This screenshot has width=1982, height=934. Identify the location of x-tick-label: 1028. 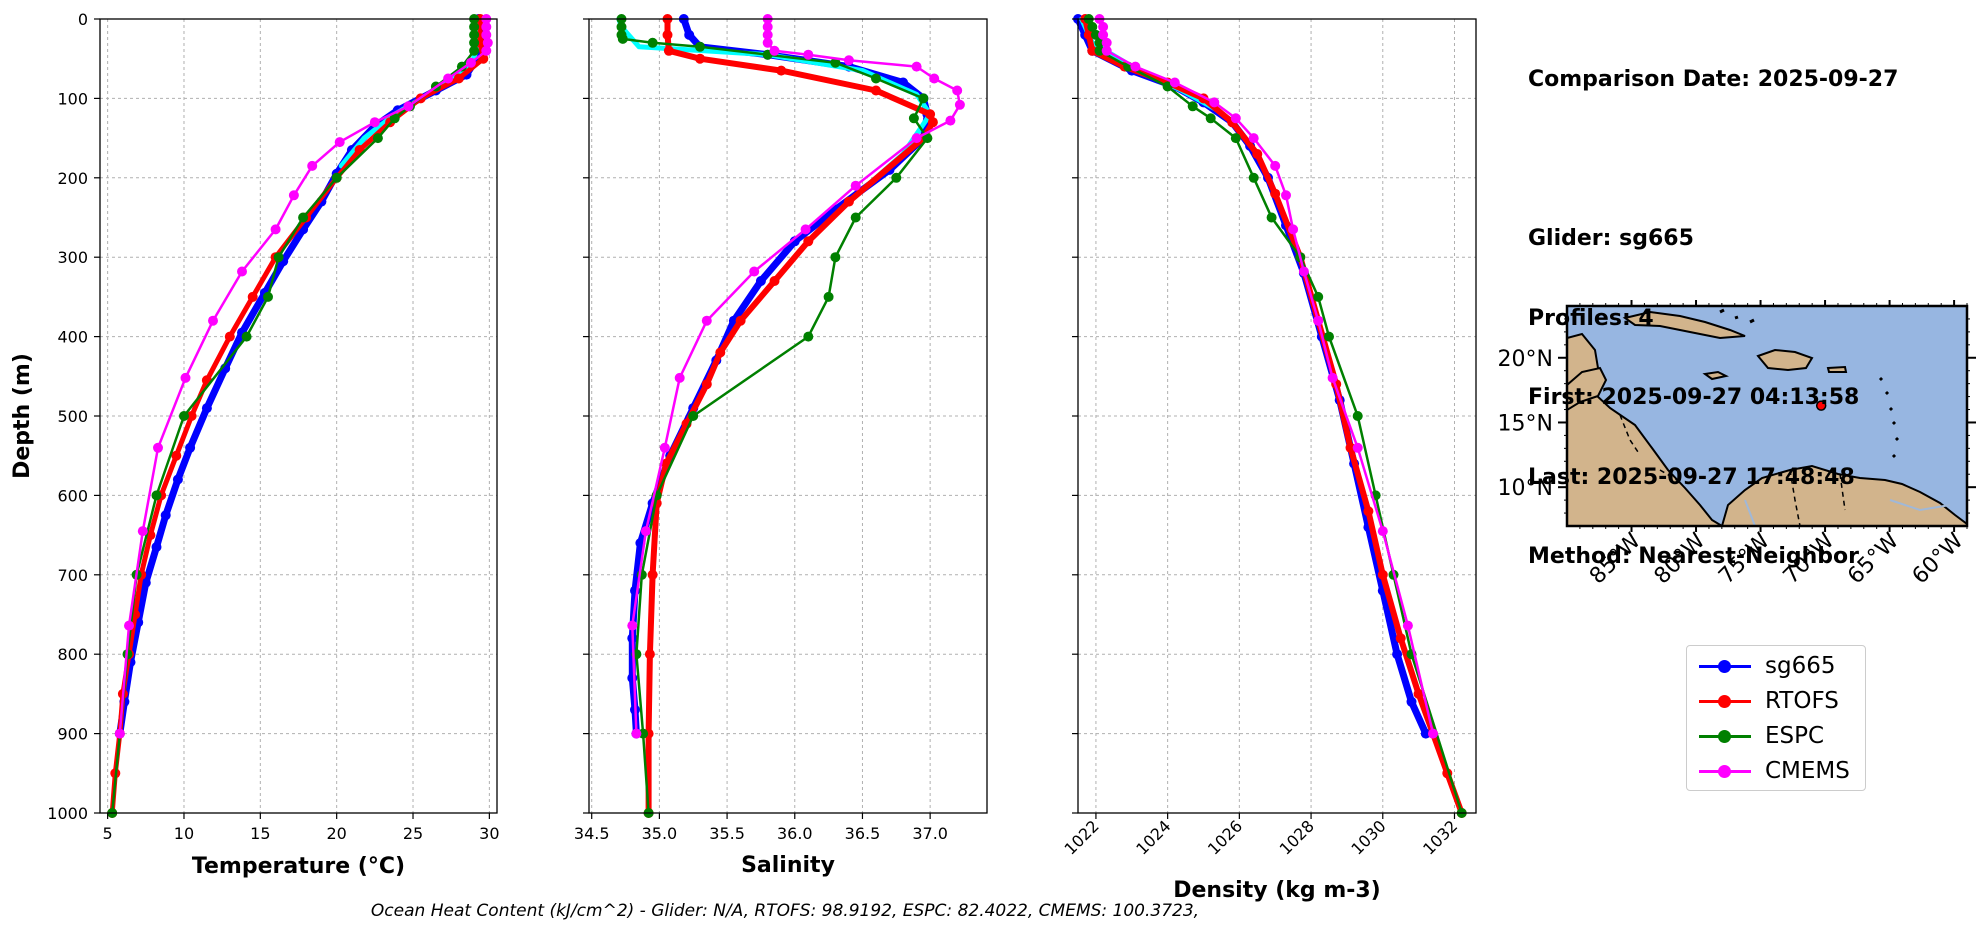
(1297, 837).